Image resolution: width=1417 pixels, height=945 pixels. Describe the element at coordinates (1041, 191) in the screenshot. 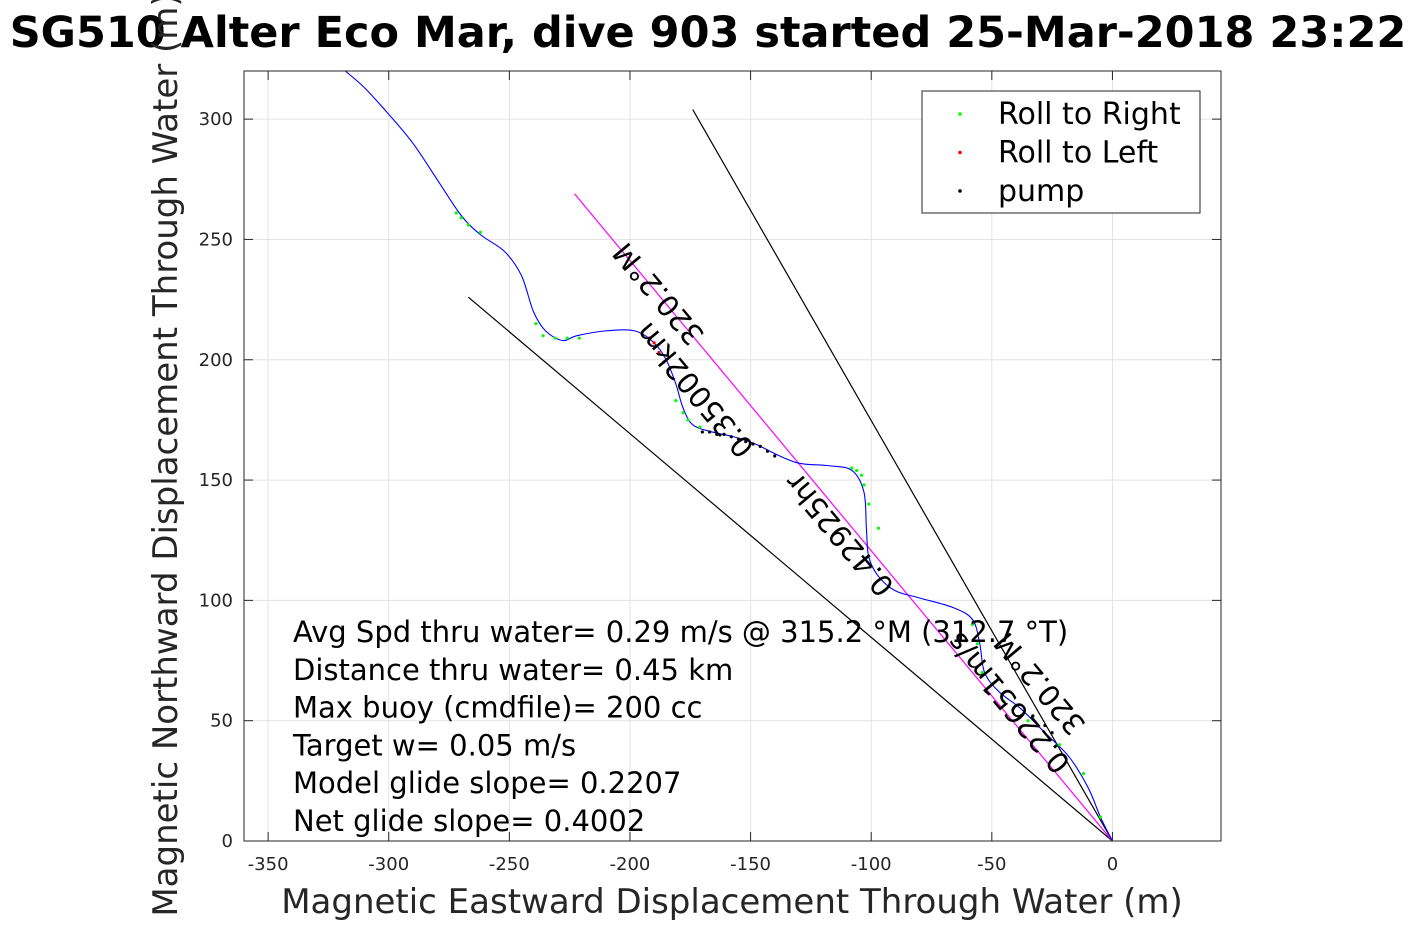

I see `legend-label: pump` at that location.